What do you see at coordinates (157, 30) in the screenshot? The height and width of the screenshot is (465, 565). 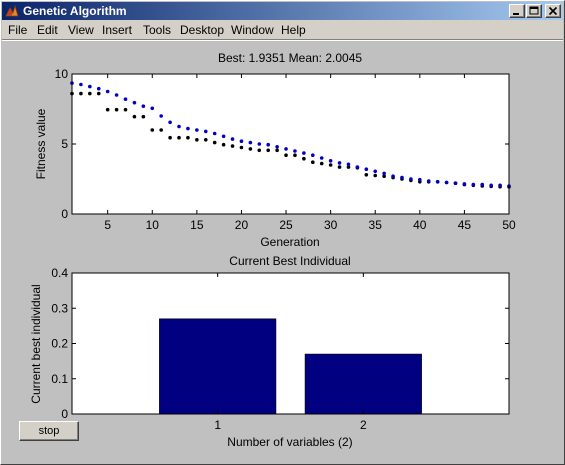 I see `menu-tools: Tools` at bounding box center [157, 30].